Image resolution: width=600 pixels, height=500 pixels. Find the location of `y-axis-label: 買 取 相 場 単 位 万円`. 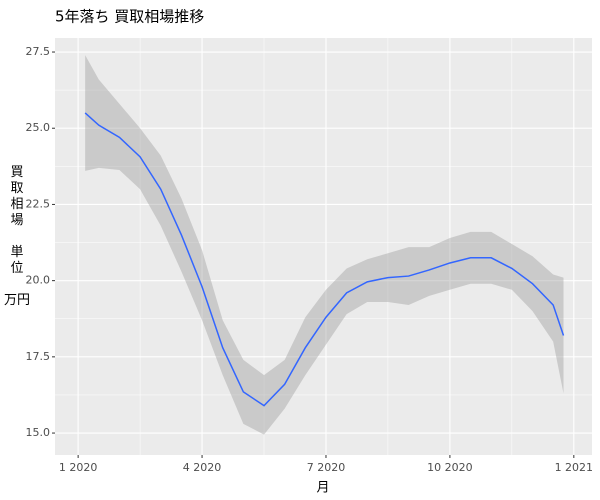

y-axis-label: 買 取 相 場 単 位 万円 is located at coordinates (17, 236).